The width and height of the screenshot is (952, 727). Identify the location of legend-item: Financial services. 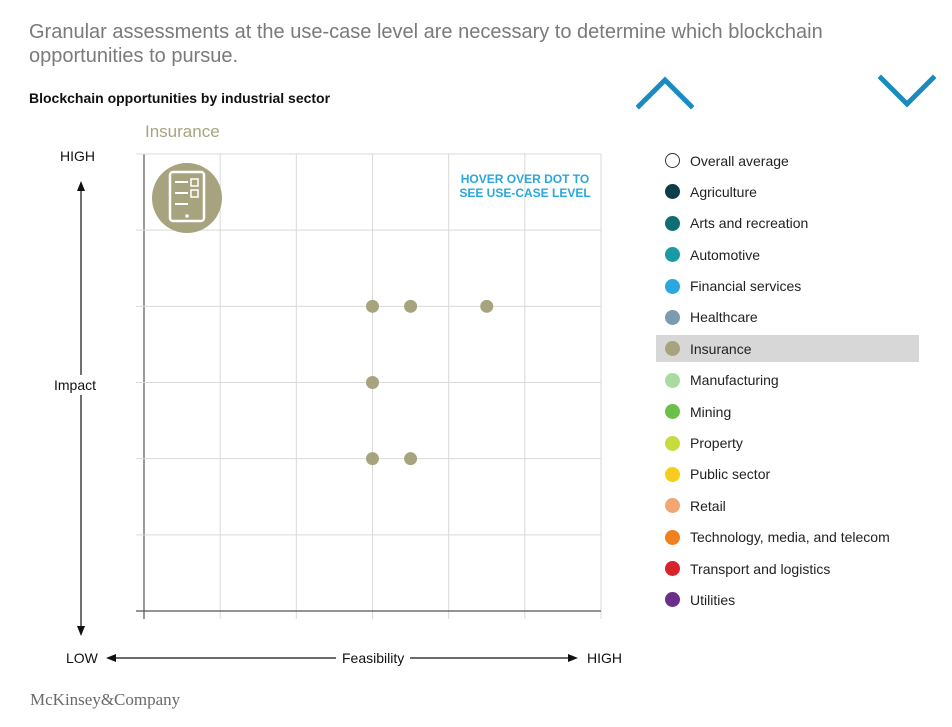
(787, 286).